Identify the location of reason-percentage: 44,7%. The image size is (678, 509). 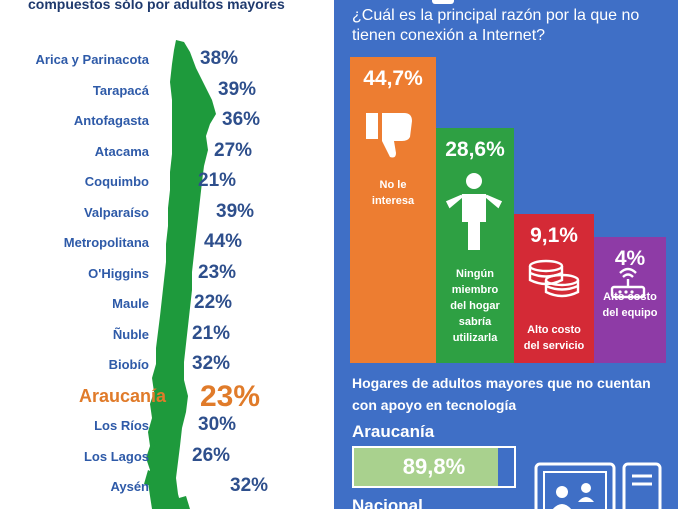
(393, 78).